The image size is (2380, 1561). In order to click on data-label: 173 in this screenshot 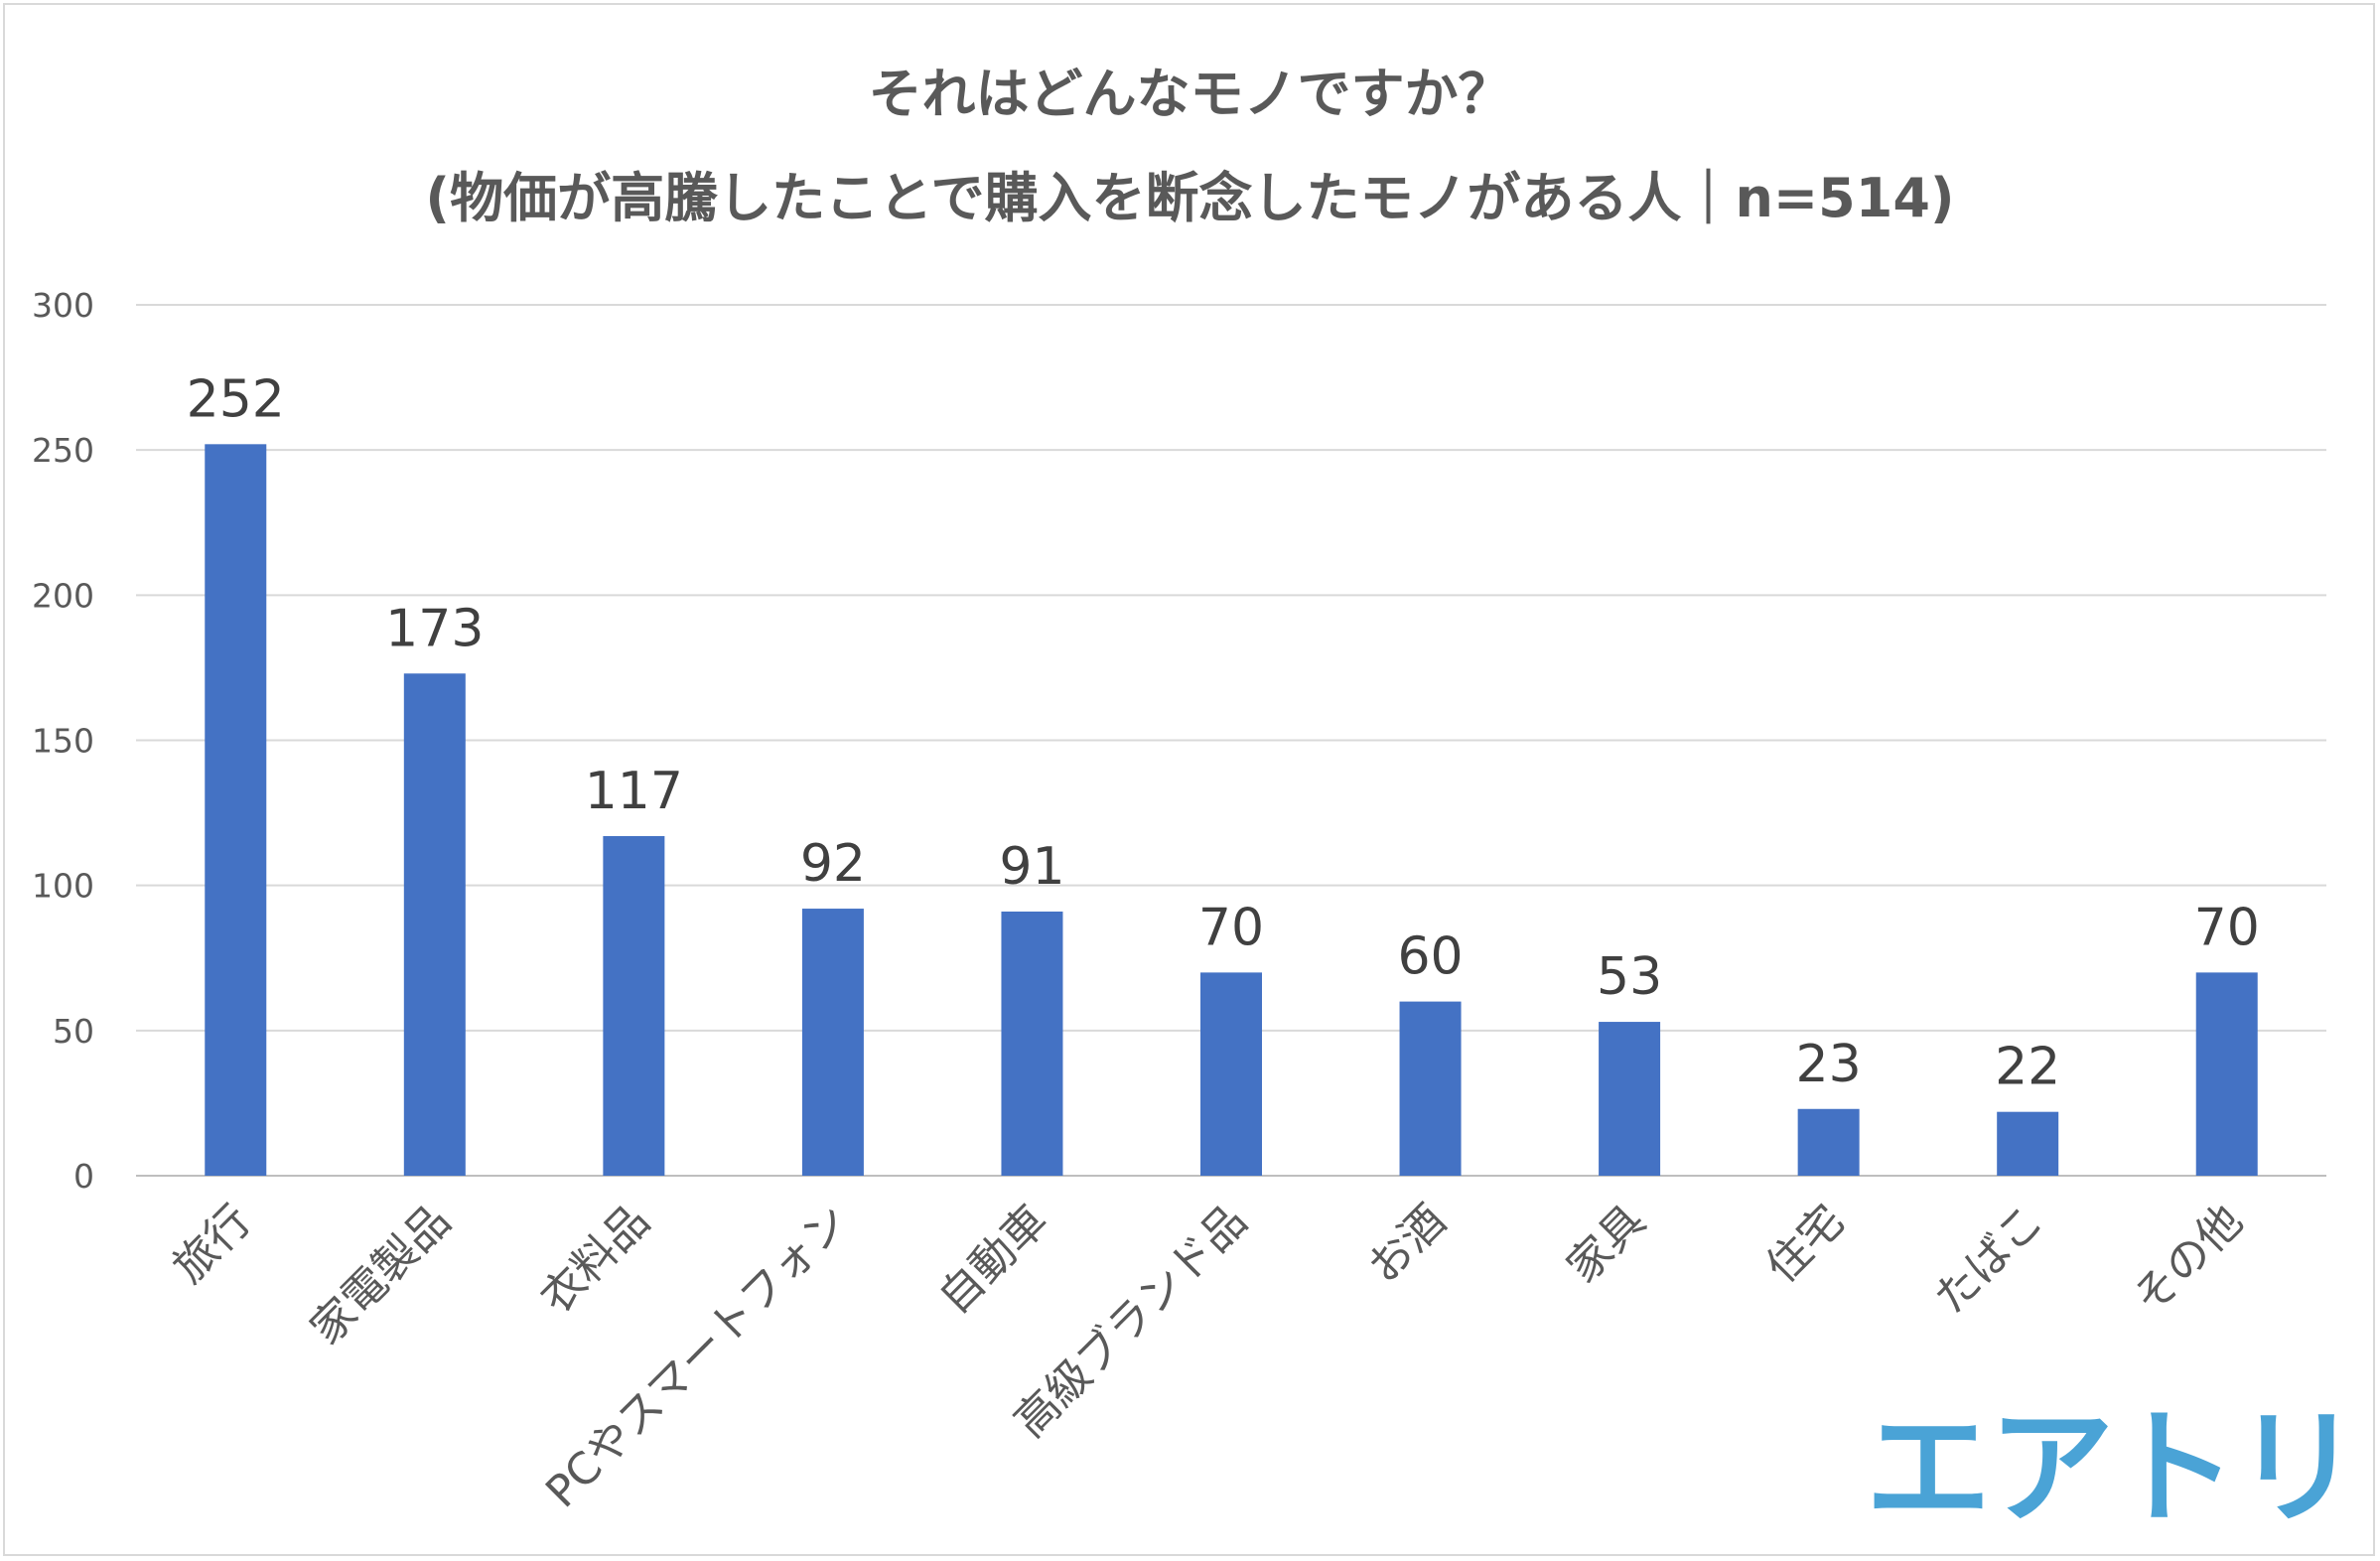, I will do `click(434, 628)`.